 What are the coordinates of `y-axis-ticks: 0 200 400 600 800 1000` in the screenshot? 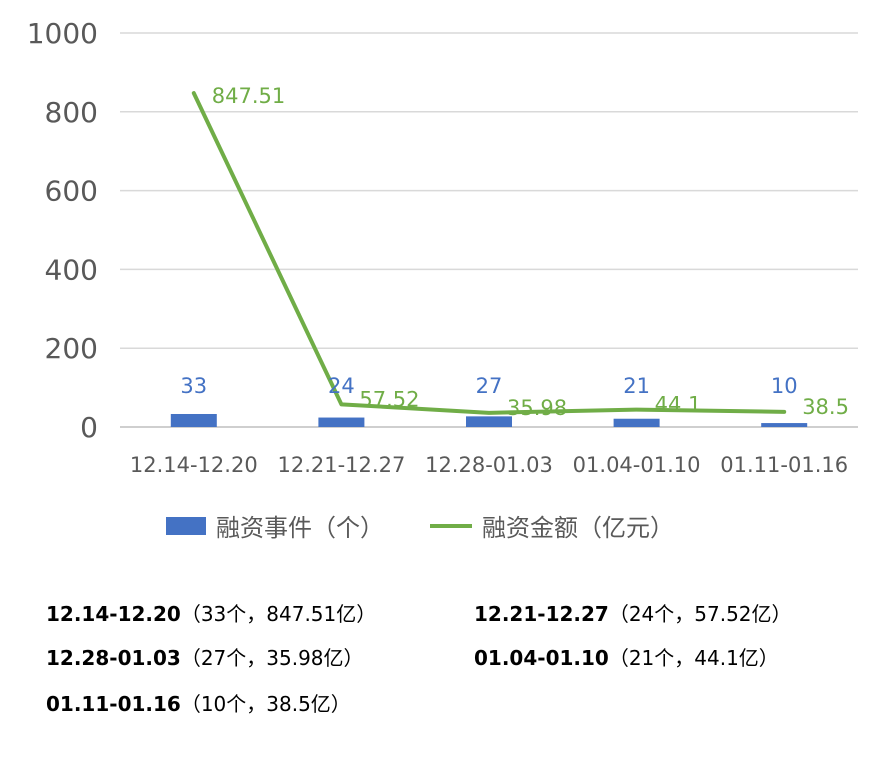 It's located at (62, 230).